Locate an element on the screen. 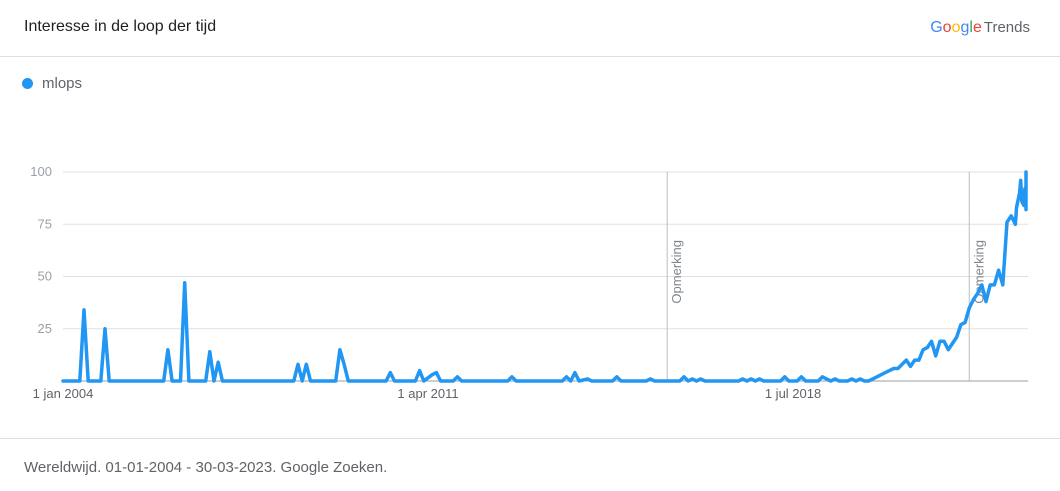 The height and width of the screenshot is (491, 1060). y-tick-label: 75 is located at coordinates (45, 223).